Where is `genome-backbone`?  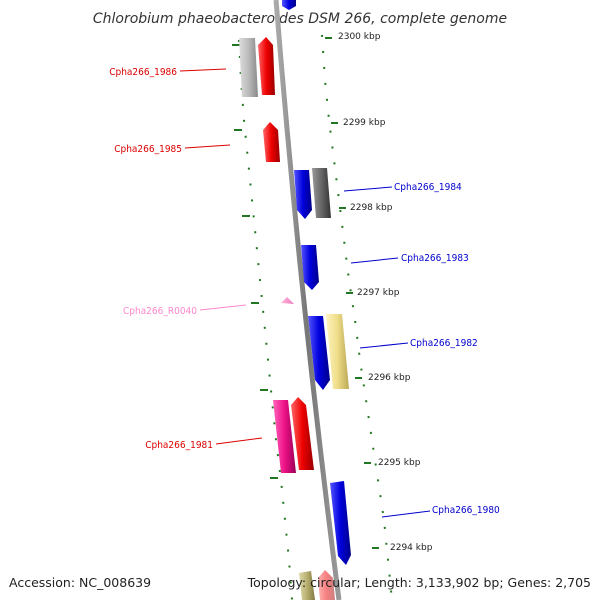 genome-backbone is located at coordinates (307, 300).